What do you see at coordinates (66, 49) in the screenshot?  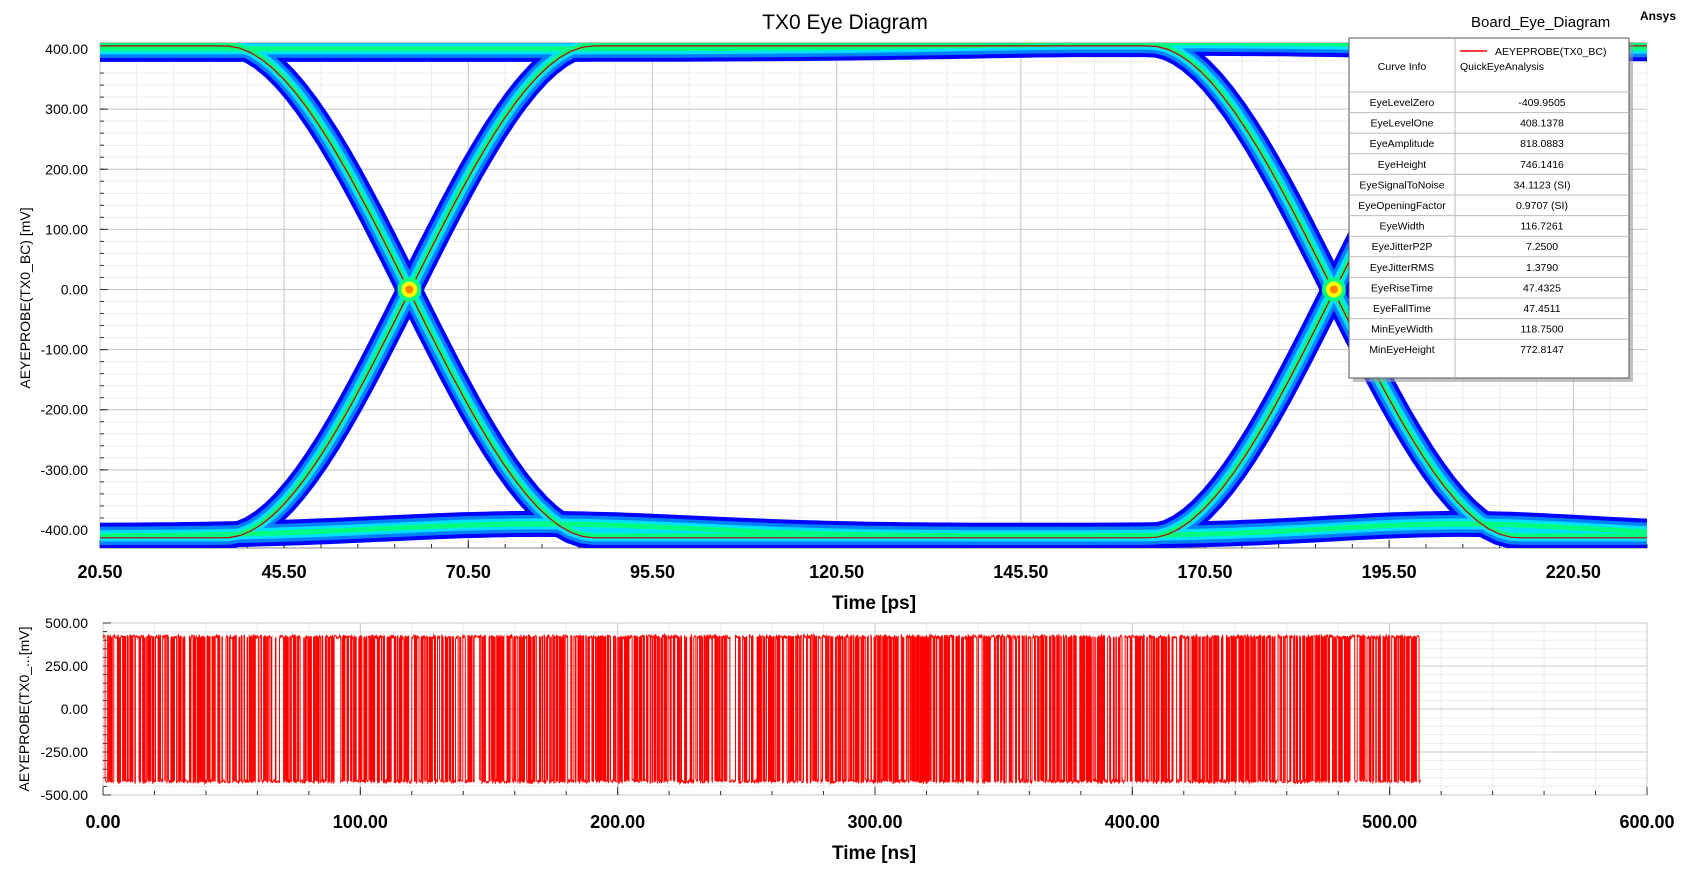 I see `eye-y-tick-label: 400.00` at bounding box center [66, 49].